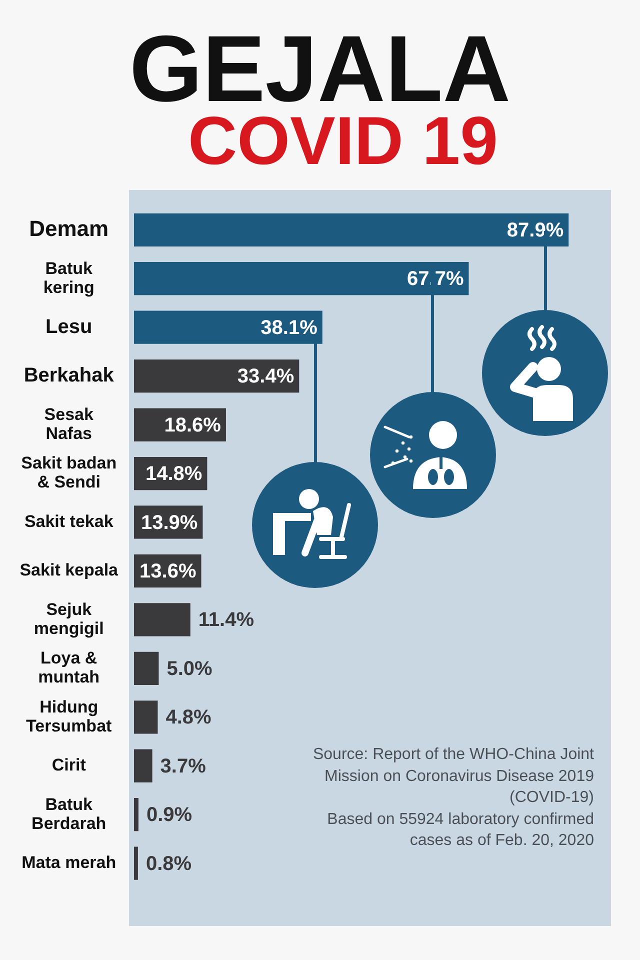  I want to click on annotation: Source: Report of the WHO-China Joint Mission on Coronavirus Disease 2019 (COVID-19), so click(453, 776).